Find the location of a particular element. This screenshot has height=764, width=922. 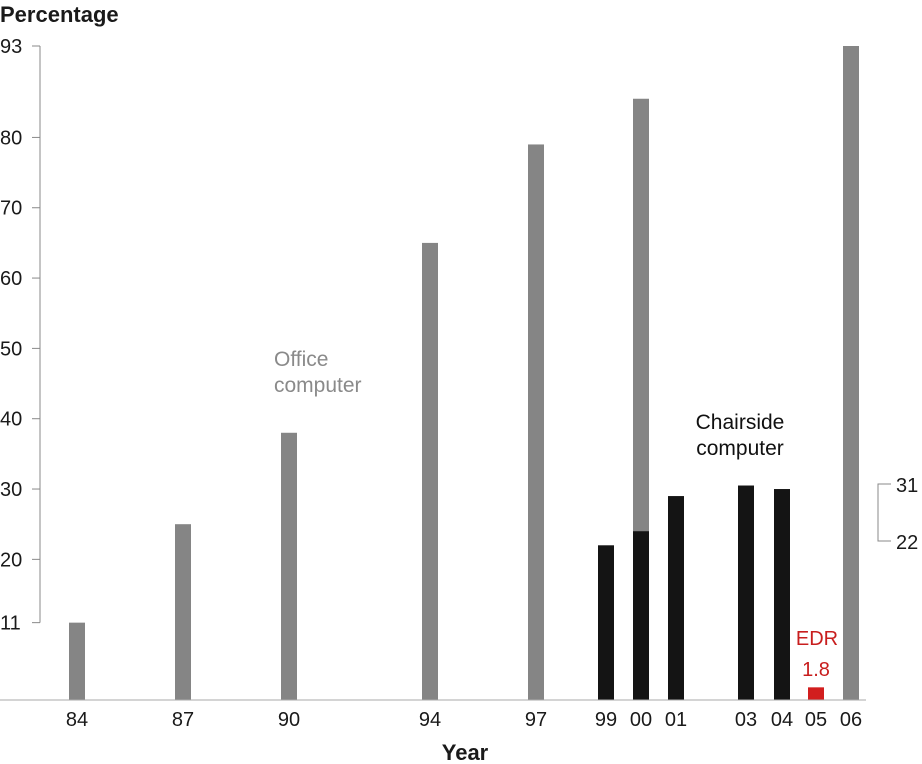

range-bracket-bottom-label: 22 is located at coordinates (907, 543).